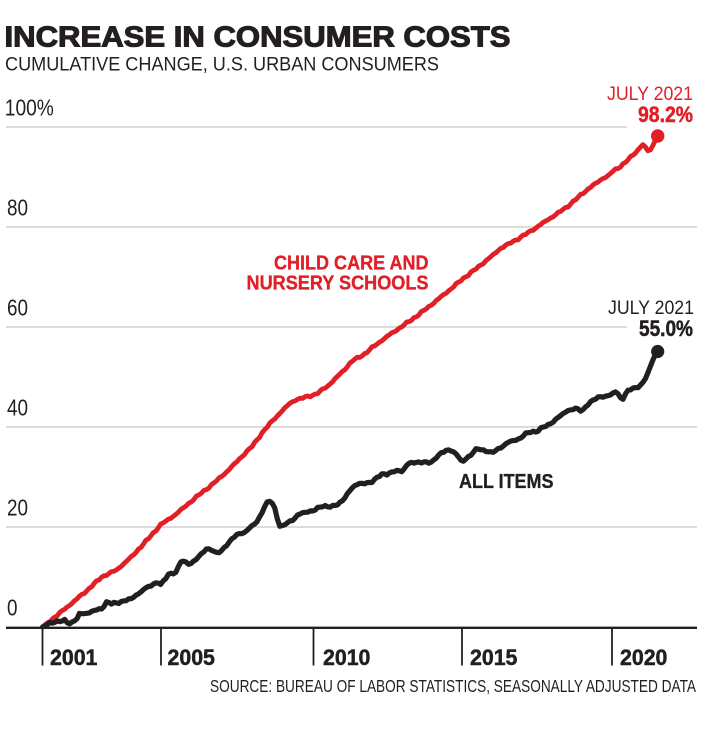 Image resolution: width=701 pixels, height=731 pixels. I want to click on svg-text: 80, so click(17, 208).